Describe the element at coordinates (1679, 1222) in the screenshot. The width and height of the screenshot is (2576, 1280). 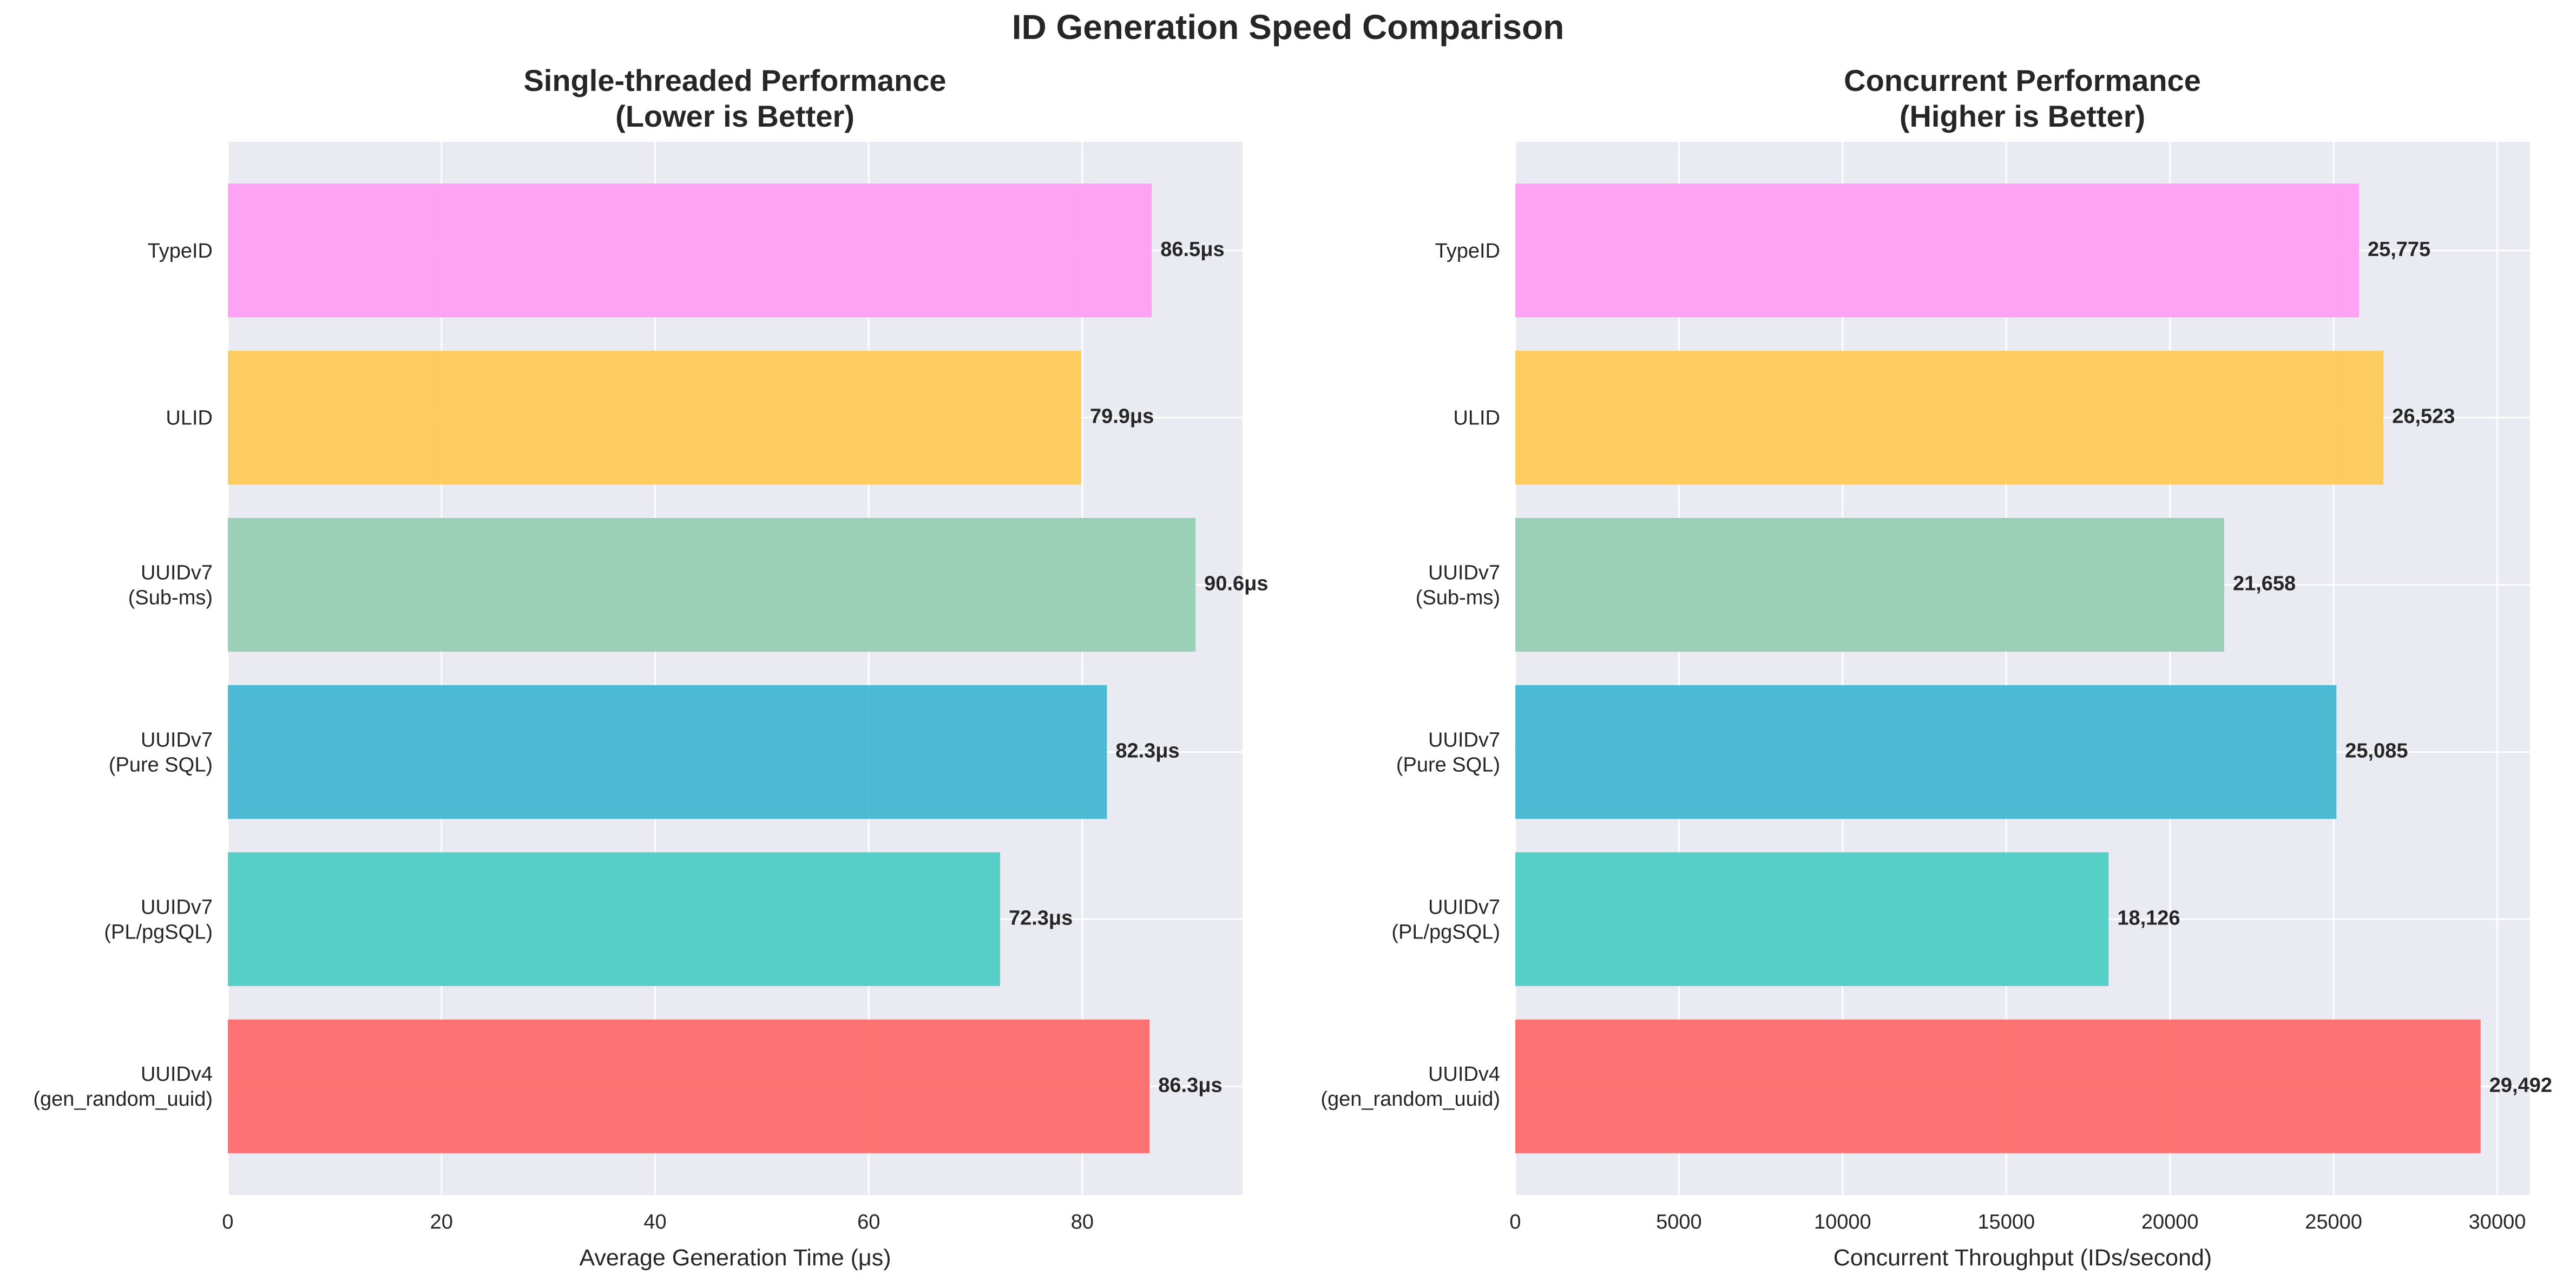
I see `x-tick-label: 5000` at that location.